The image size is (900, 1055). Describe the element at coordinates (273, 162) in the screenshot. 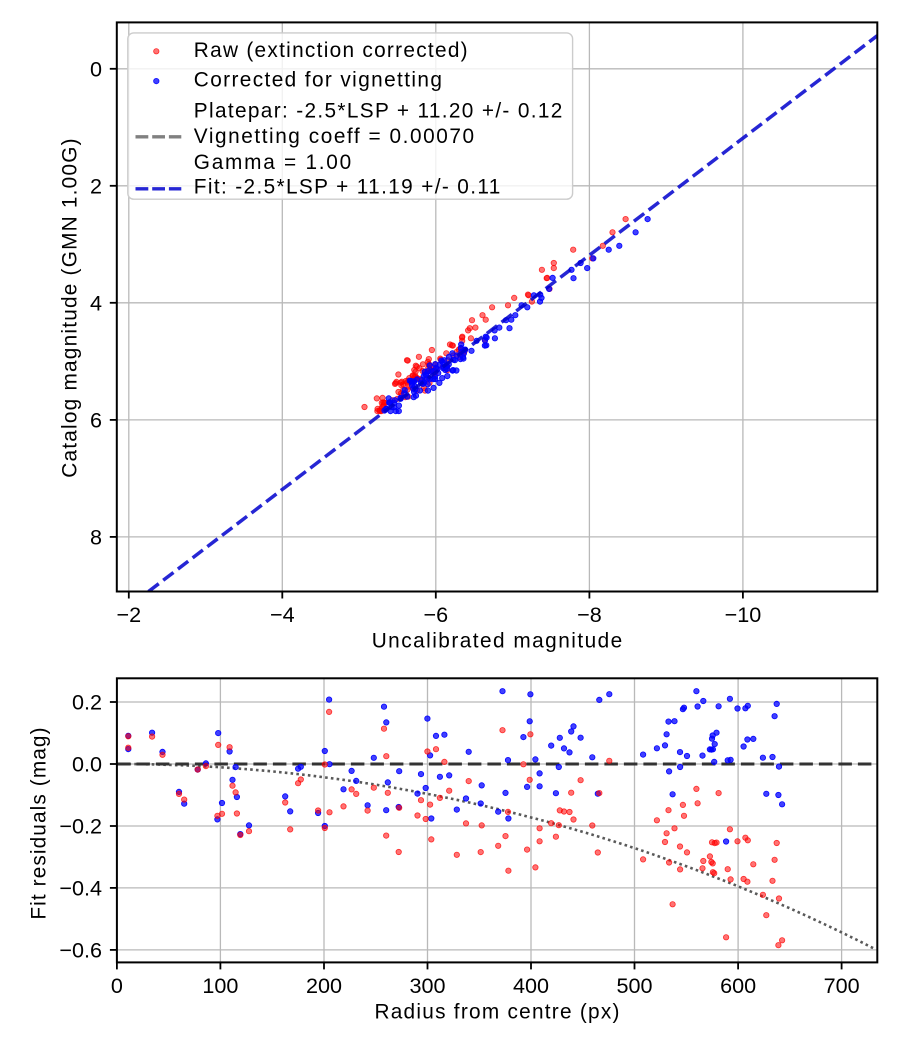

I see `svg-text: Gamma = 1.00` at that location.